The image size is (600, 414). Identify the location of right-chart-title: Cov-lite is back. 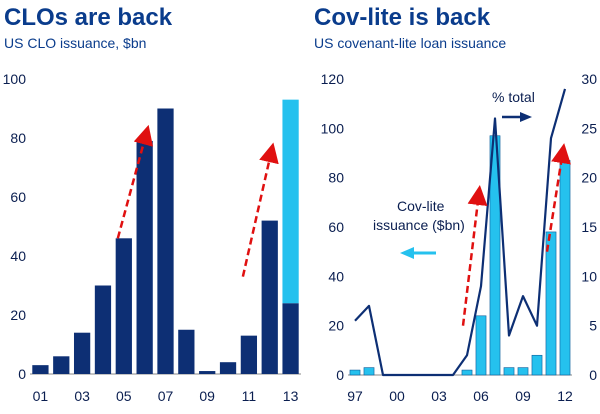
(402, 17).